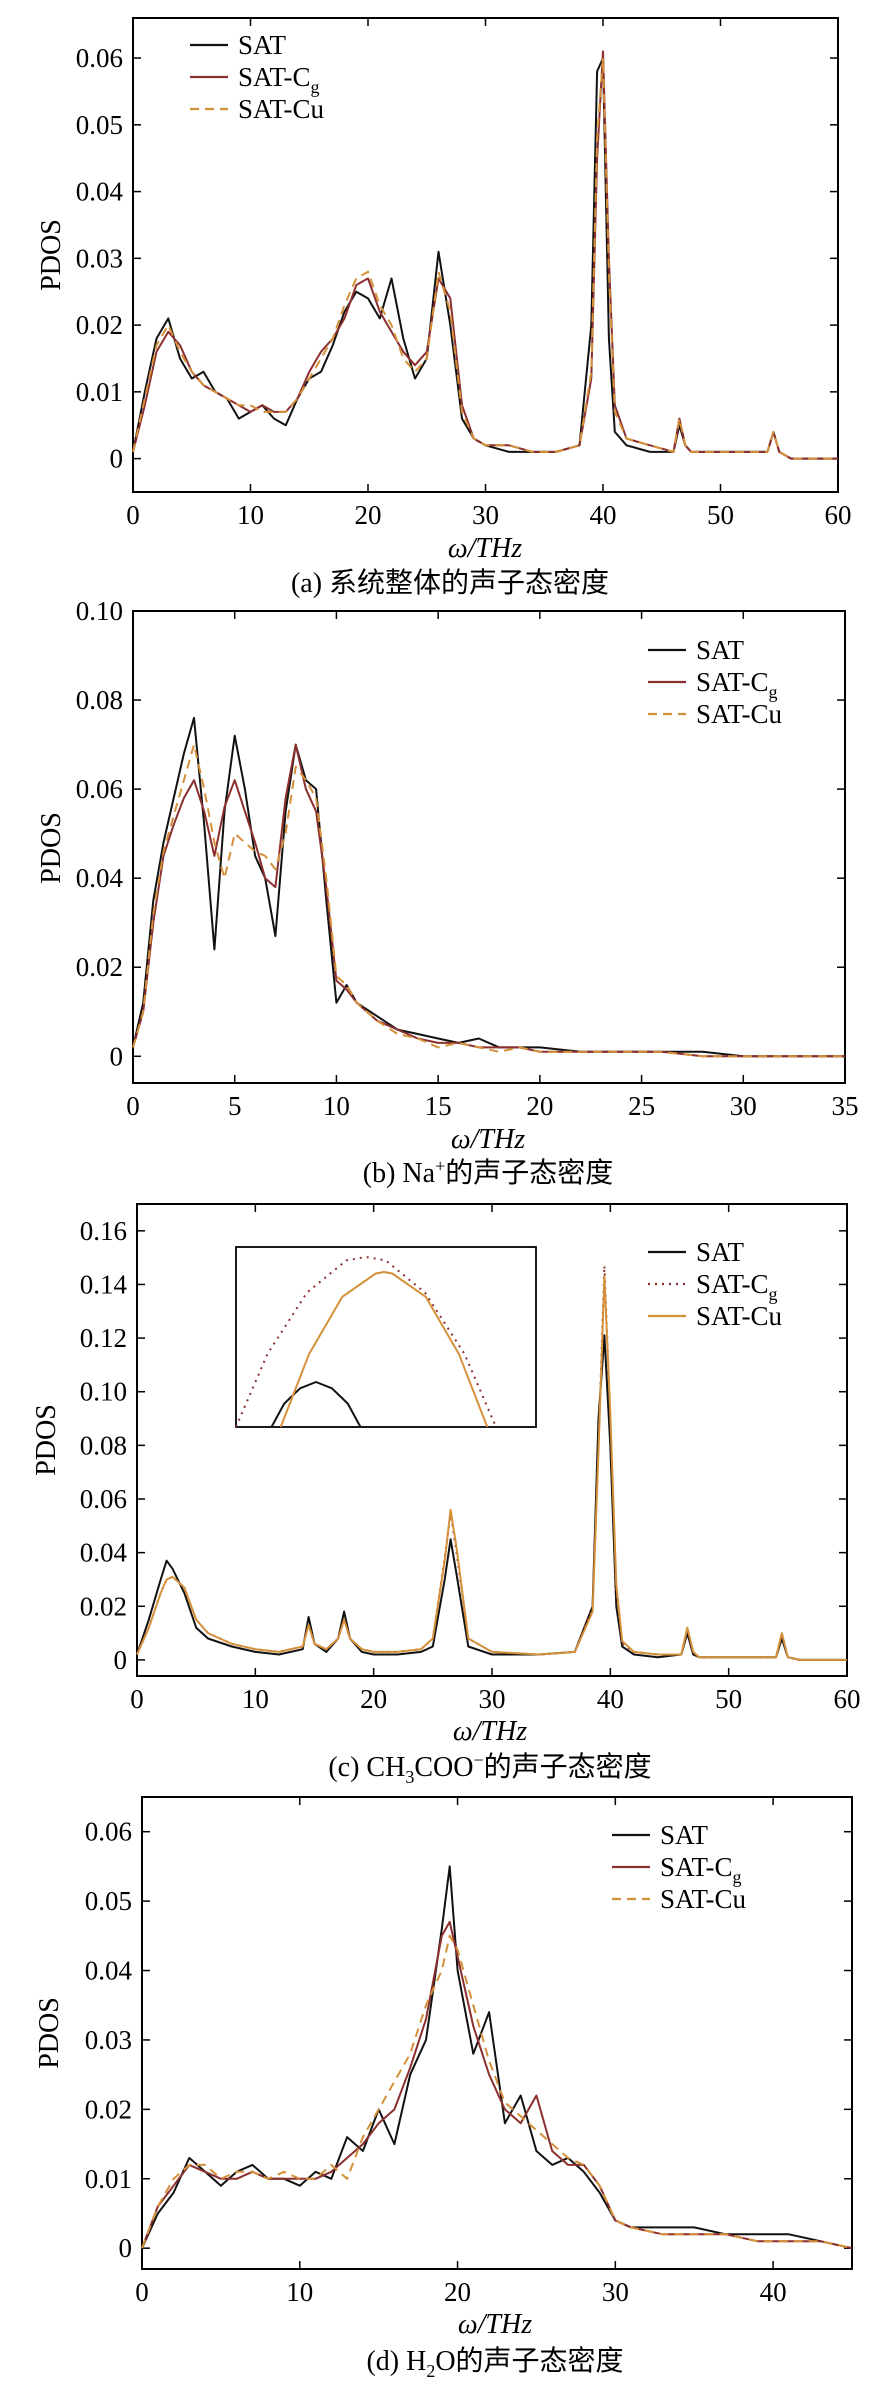 Image resolution: width=878 pixels, height=2400 pixels. What do you see at coordinates (450, 583) in the screenshot?
I see `panel-caption: (a) 系统整体的声子态密度` at bounding box center [450, 583].